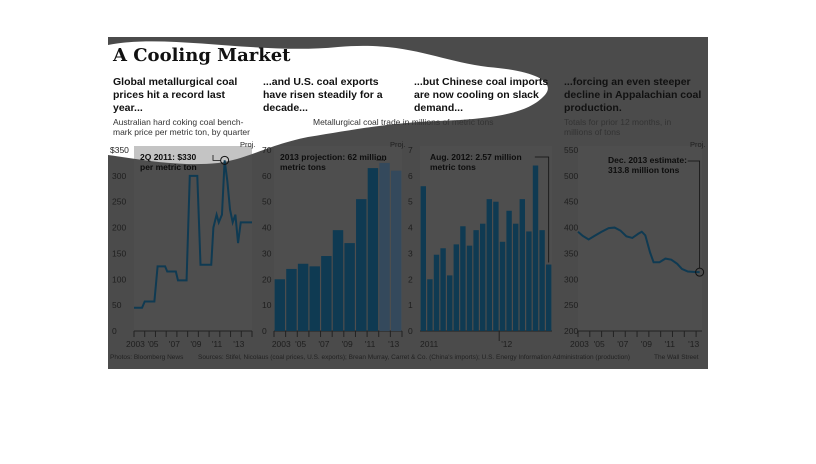 The width and height of the screenshot is (816, 464). I want to click on x-tick-label: '12, so click(506, 344).